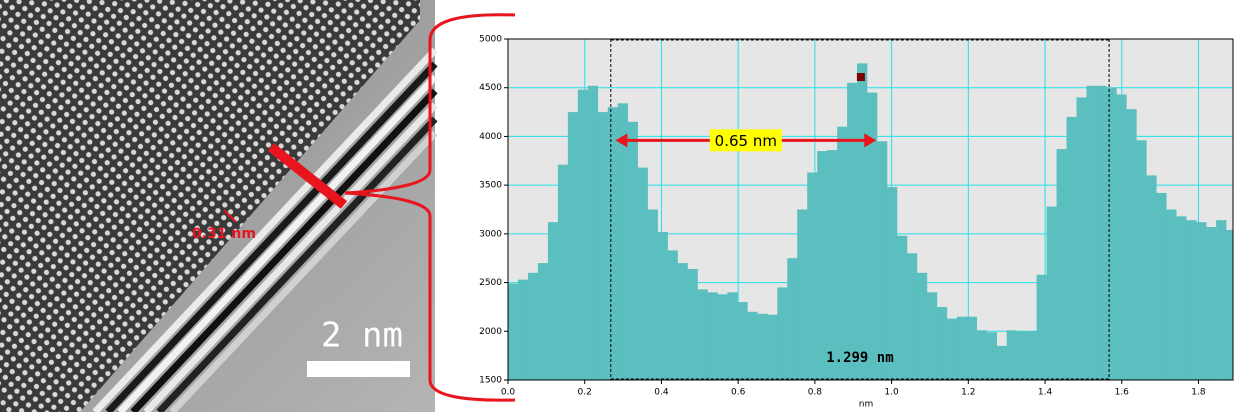 The width and height of the screenshot is (1234, 416). Describe the element at coordinates (859, 358) in the screenshot. I see `measure-label: 1.299 nm` at that location.